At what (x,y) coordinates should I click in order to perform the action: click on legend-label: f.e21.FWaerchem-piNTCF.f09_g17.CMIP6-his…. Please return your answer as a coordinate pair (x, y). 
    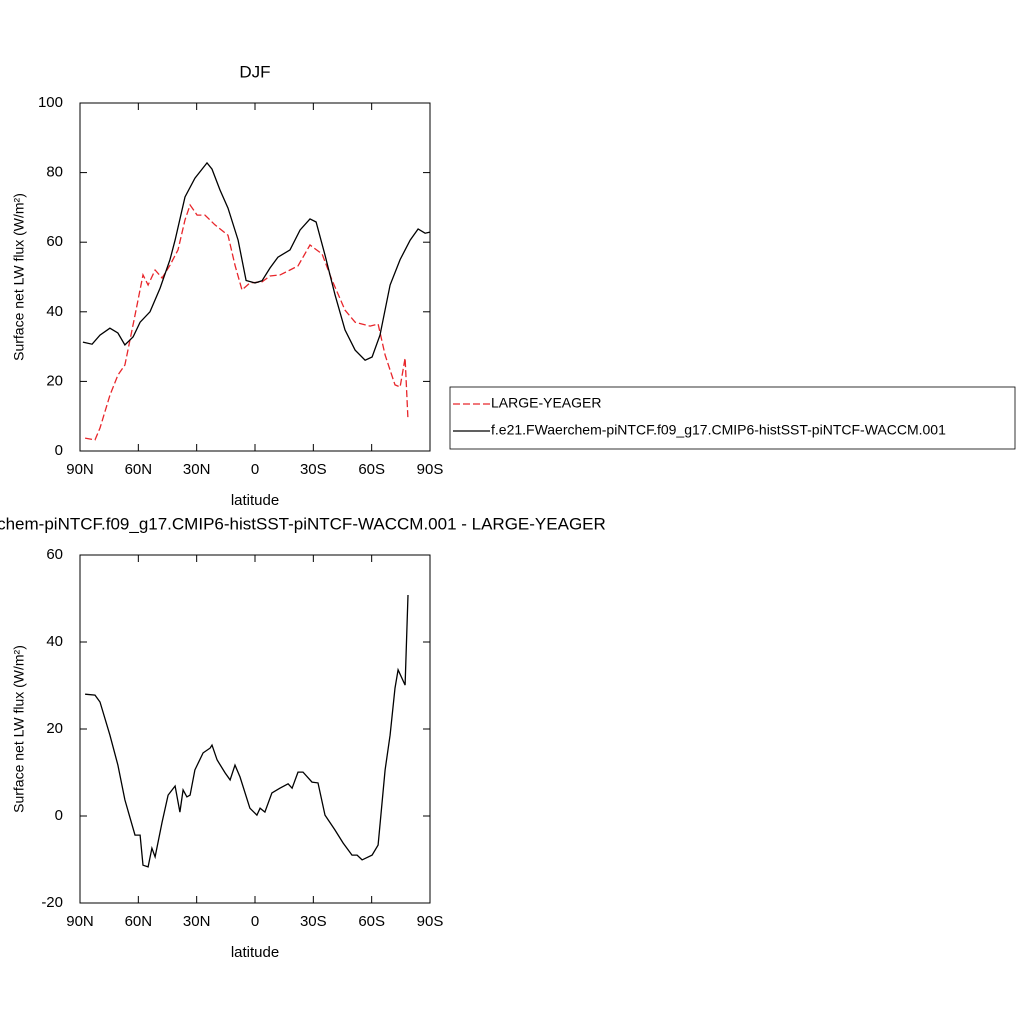
    Looking at the image, I should click on (718, 430).